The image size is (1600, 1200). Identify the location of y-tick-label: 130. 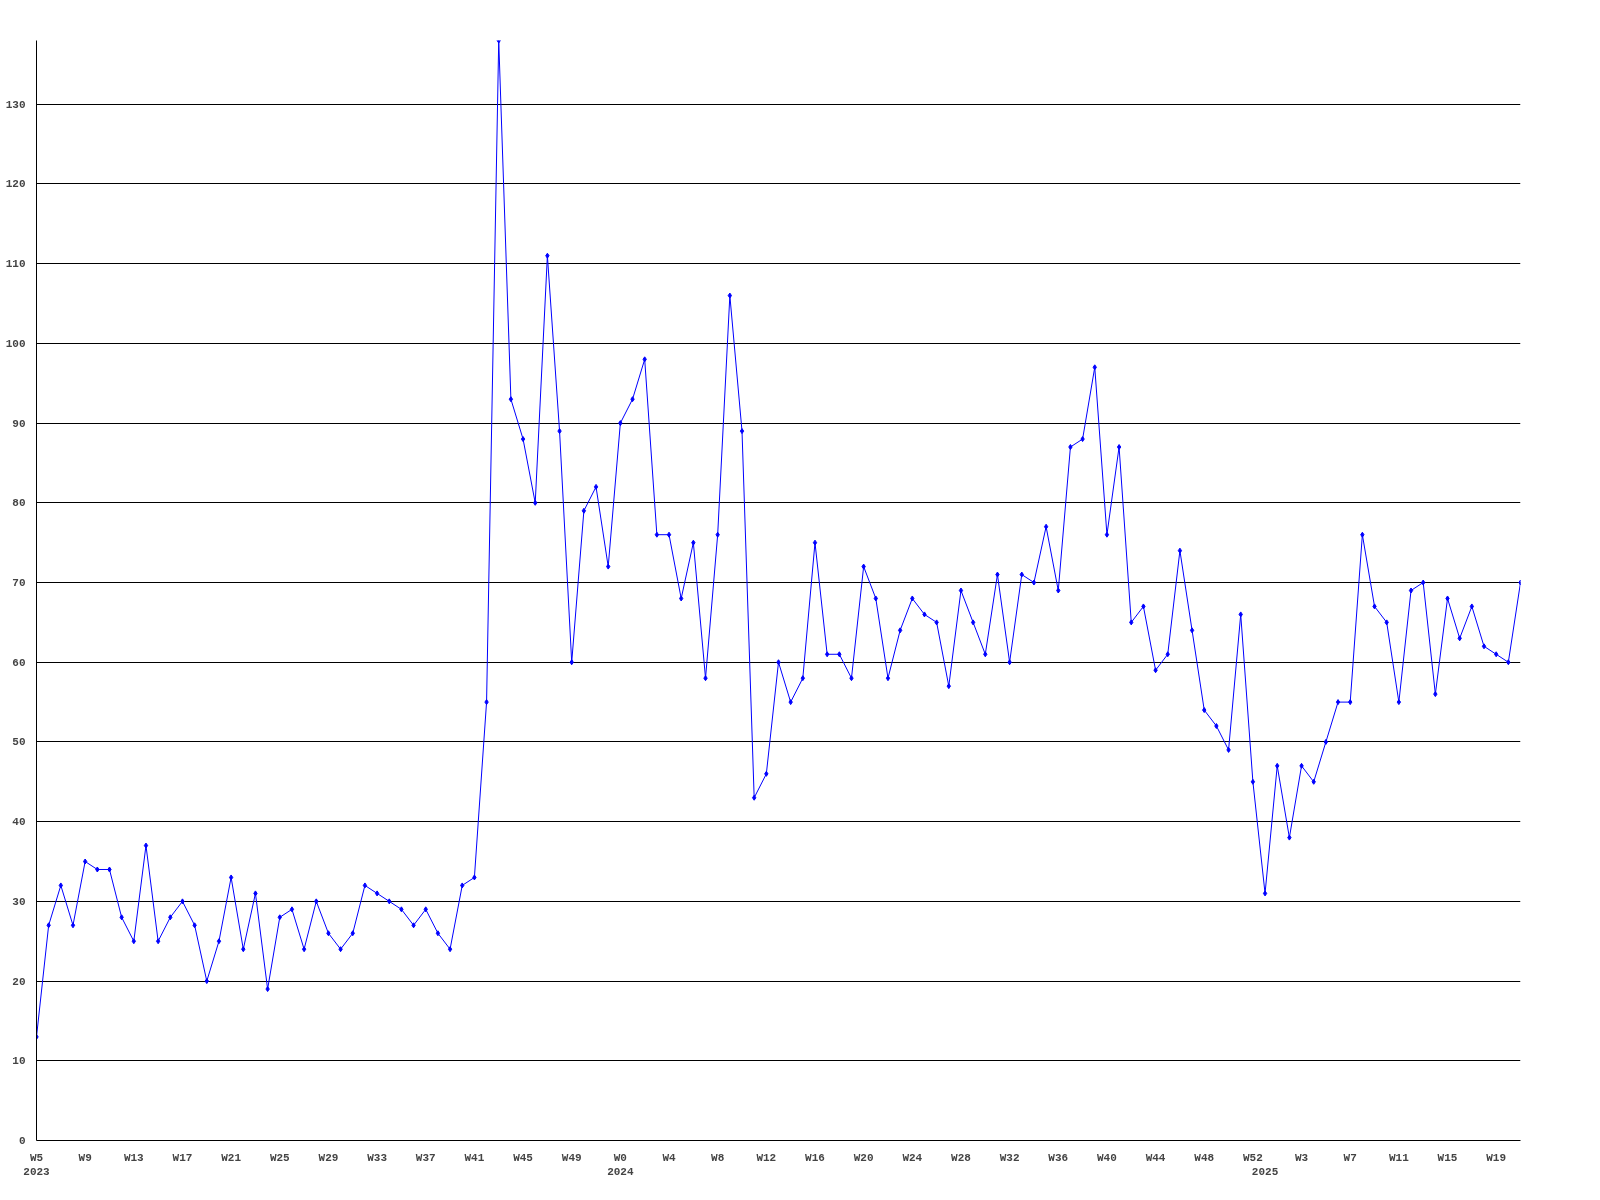
(15, 104).